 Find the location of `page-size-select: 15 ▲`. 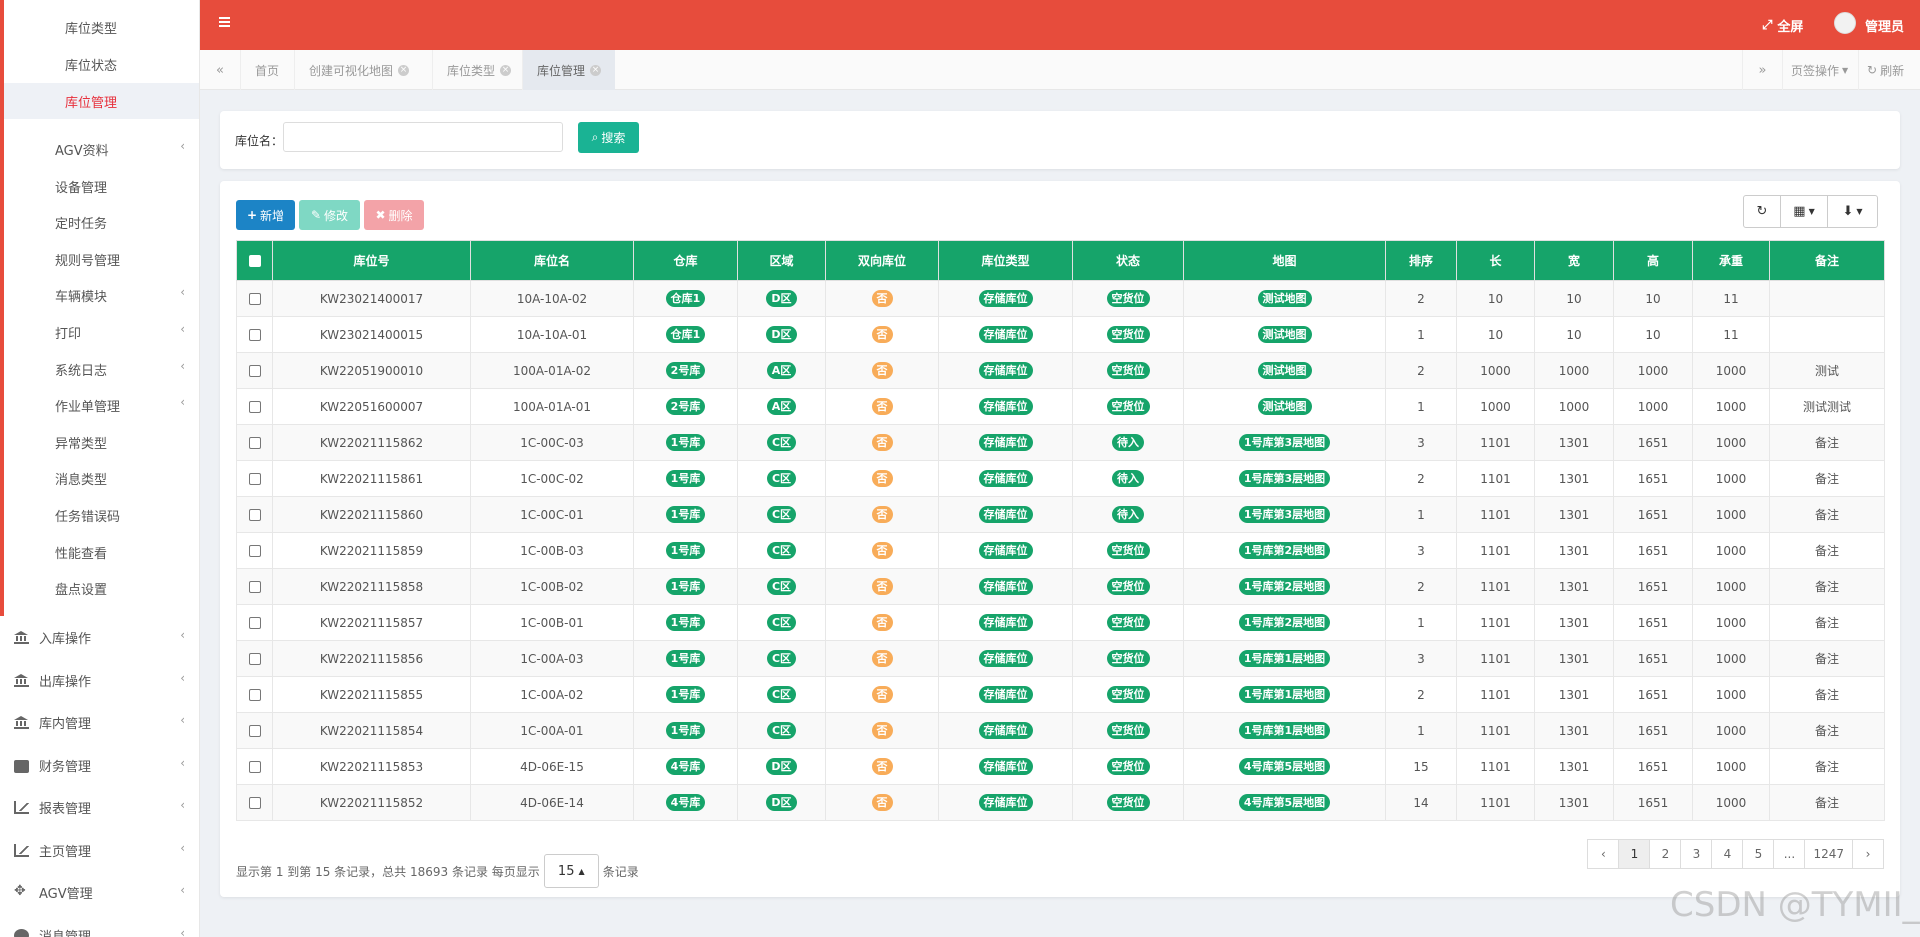

page-size-select: 15 ▲ is located at coordinates (571, 871).